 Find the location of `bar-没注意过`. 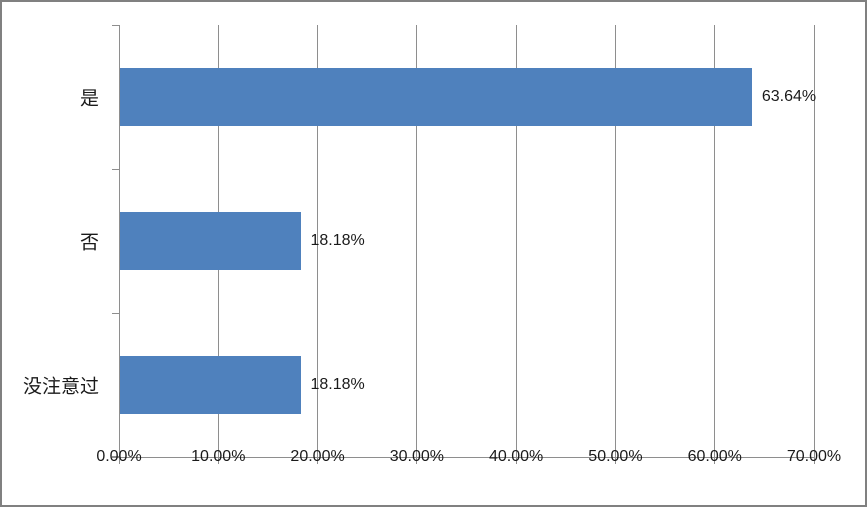

bar-没注意过 is located at coordinates (210, 385).